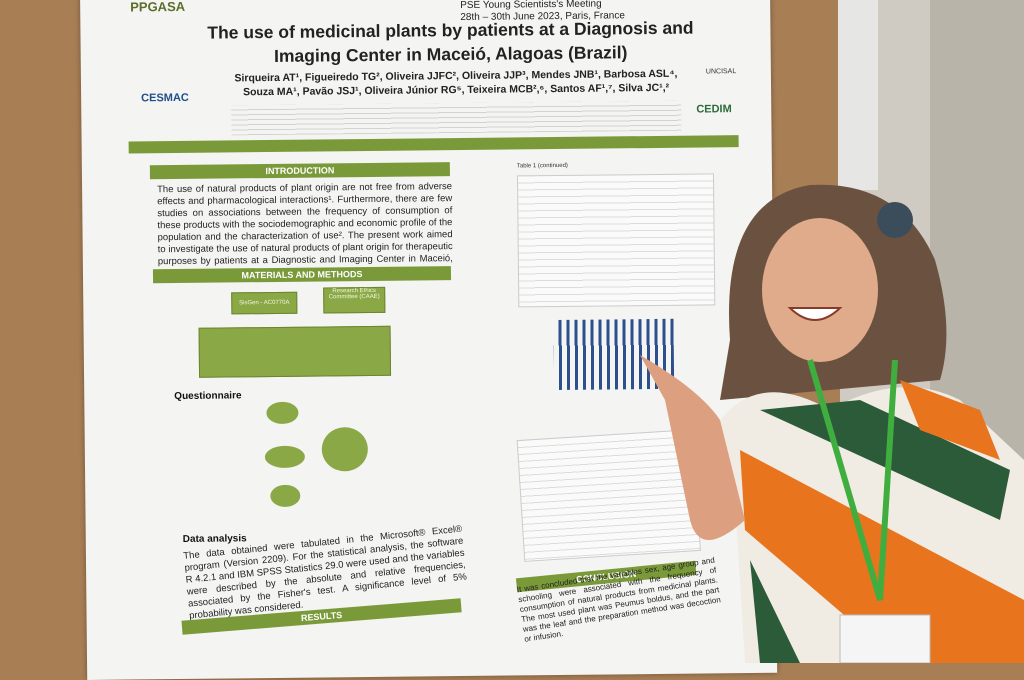  Describe the element at coordinates (692, 447) in the screenshot. I see `arm` at that location.